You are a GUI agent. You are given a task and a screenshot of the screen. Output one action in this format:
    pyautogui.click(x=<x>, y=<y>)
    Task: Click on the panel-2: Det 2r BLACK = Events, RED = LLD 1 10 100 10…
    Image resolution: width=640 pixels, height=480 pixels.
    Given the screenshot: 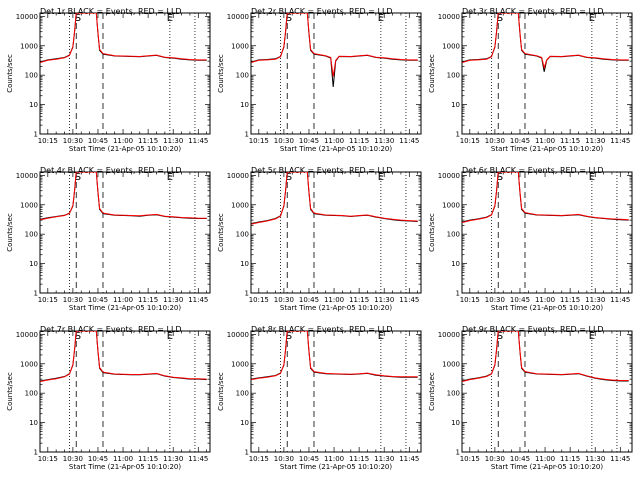 What is the action you would take?
    pyautogui.click(x=319, y=80)
    